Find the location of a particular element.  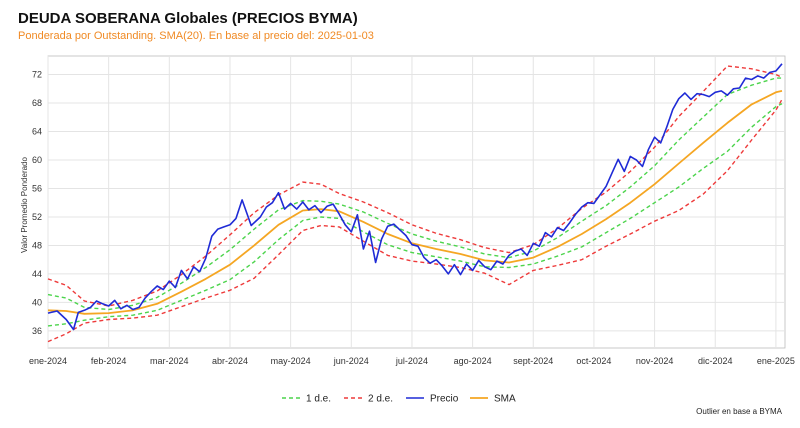

y-tick-label: 72 is located at coordinates (37, 75).